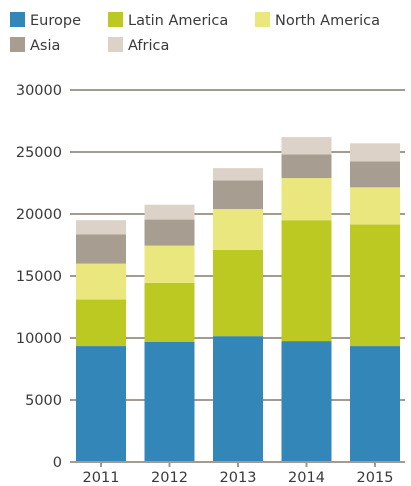 The height and width of the screenshot is (486, 411). I want to click on bar-2011-latin-america, so click(101, 323).